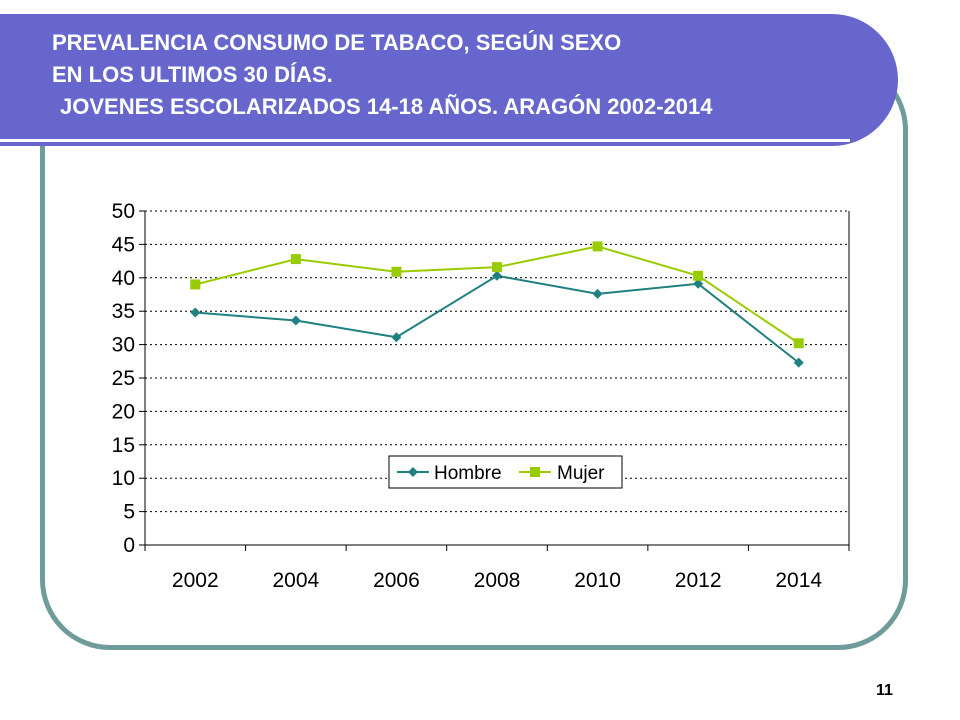 The height and width of the screenshot is (720, 960). Describe the element at coordinates (396, 337) in the screenshot. I see `point-hombre-2006` at that location.